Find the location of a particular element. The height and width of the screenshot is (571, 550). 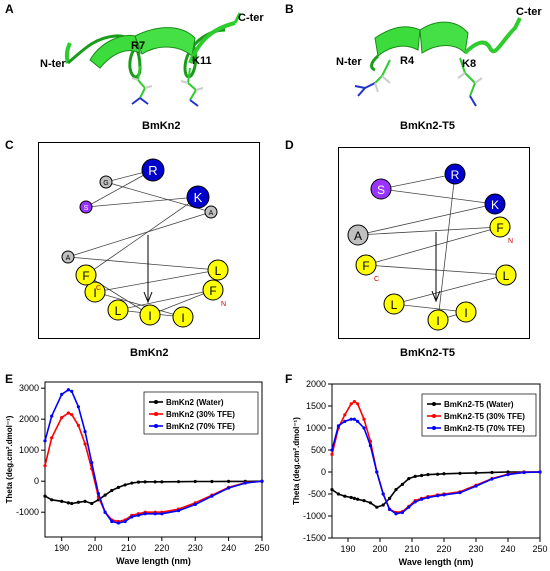

x-tick-label: 210 is located at coordinates (128, 548).